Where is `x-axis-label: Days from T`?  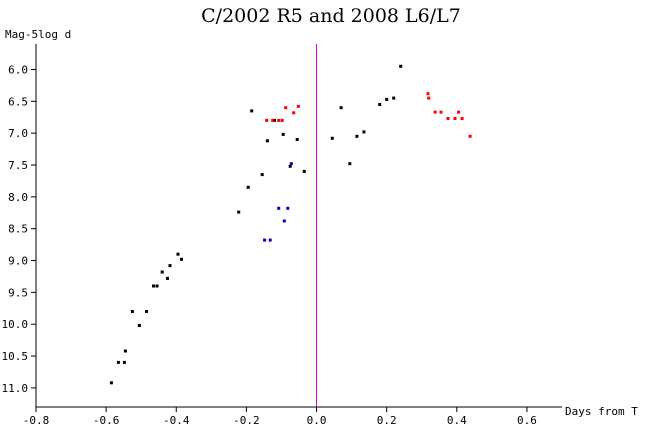
x-axis-label: Days from T is located at coordinates (601, 411).